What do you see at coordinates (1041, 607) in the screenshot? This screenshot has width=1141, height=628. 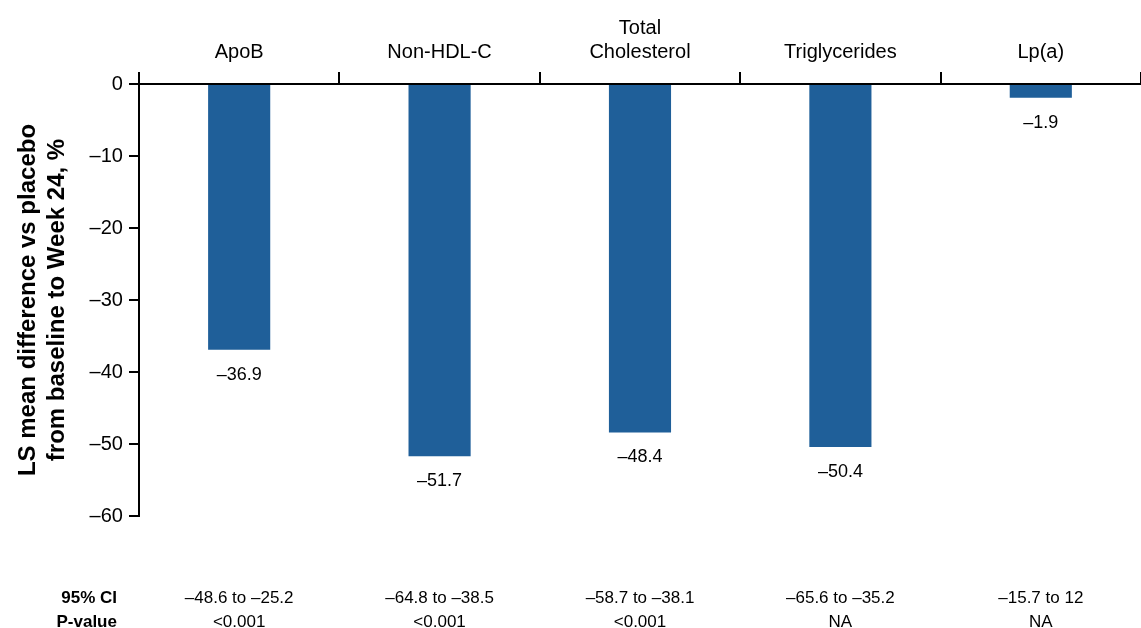 I see `text: –15.7 to 12 NA` at bounding box center [1041, 607].